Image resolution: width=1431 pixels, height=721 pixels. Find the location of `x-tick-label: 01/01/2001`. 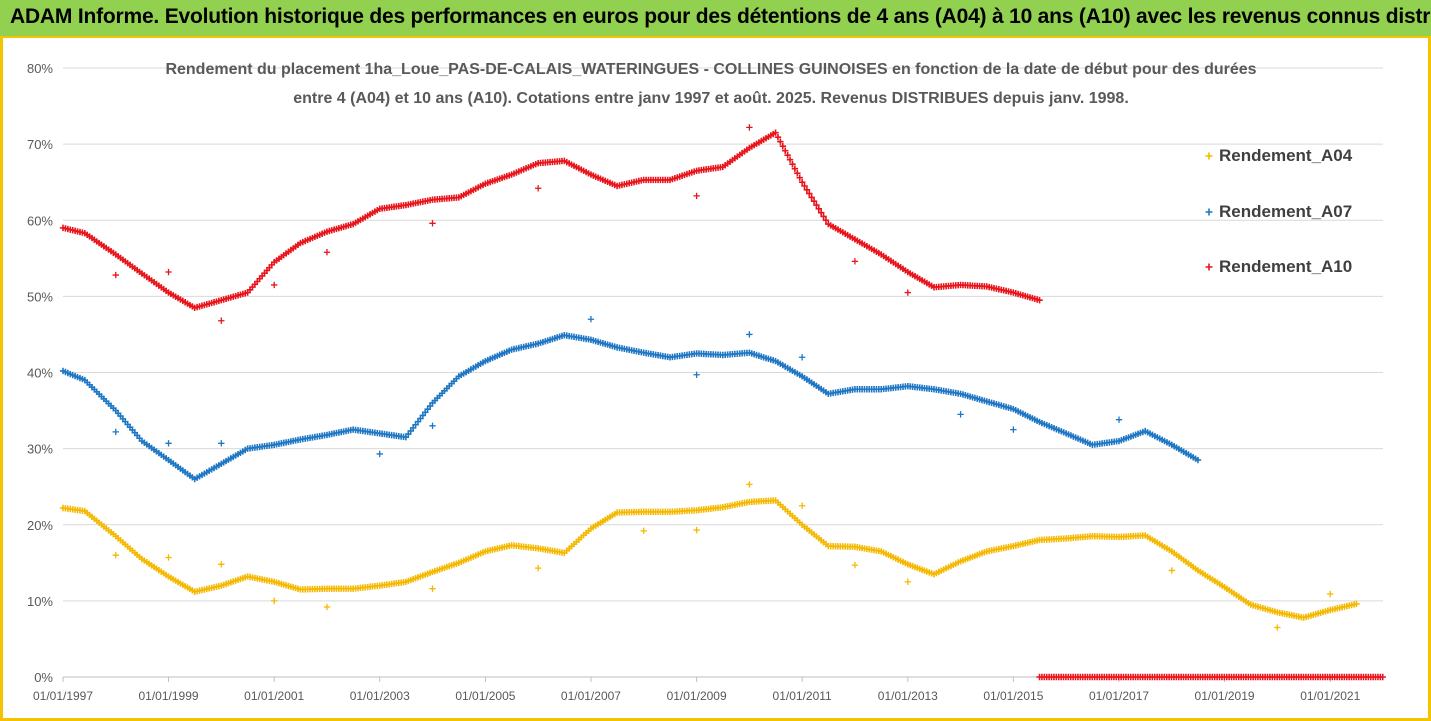

x-tick-label: 01/01/2001 is located at coordinates (274, 696).